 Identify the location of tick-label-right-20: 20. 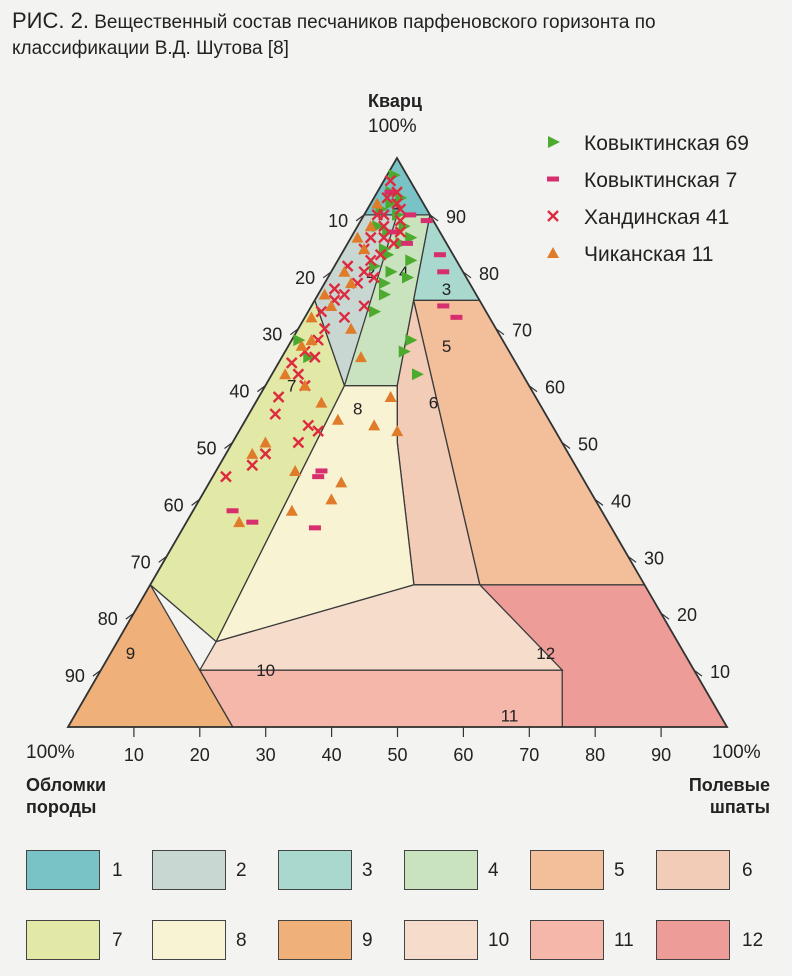
(687, 615).